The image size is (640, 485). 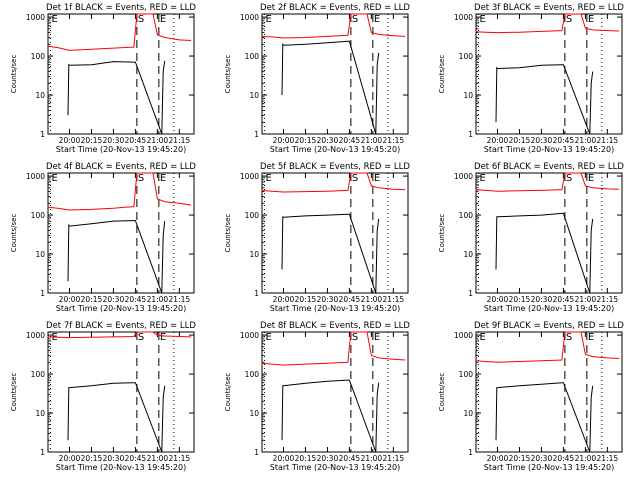 What do you see at coordinates (256, 293) in the screenshot?
I see `panel-5-y-tick-label-1: 1` at bounding box center [256, 293].